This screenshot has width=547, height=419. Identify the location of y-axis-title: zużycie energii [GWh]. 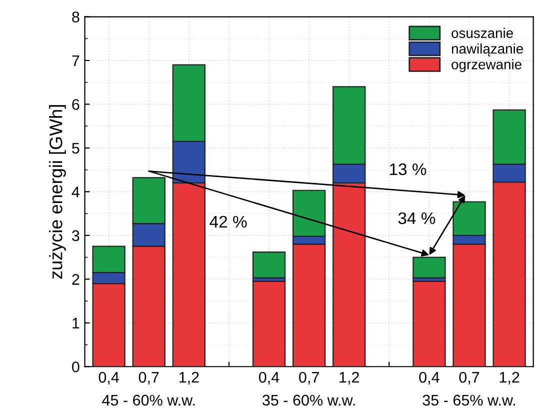
(57, 192).